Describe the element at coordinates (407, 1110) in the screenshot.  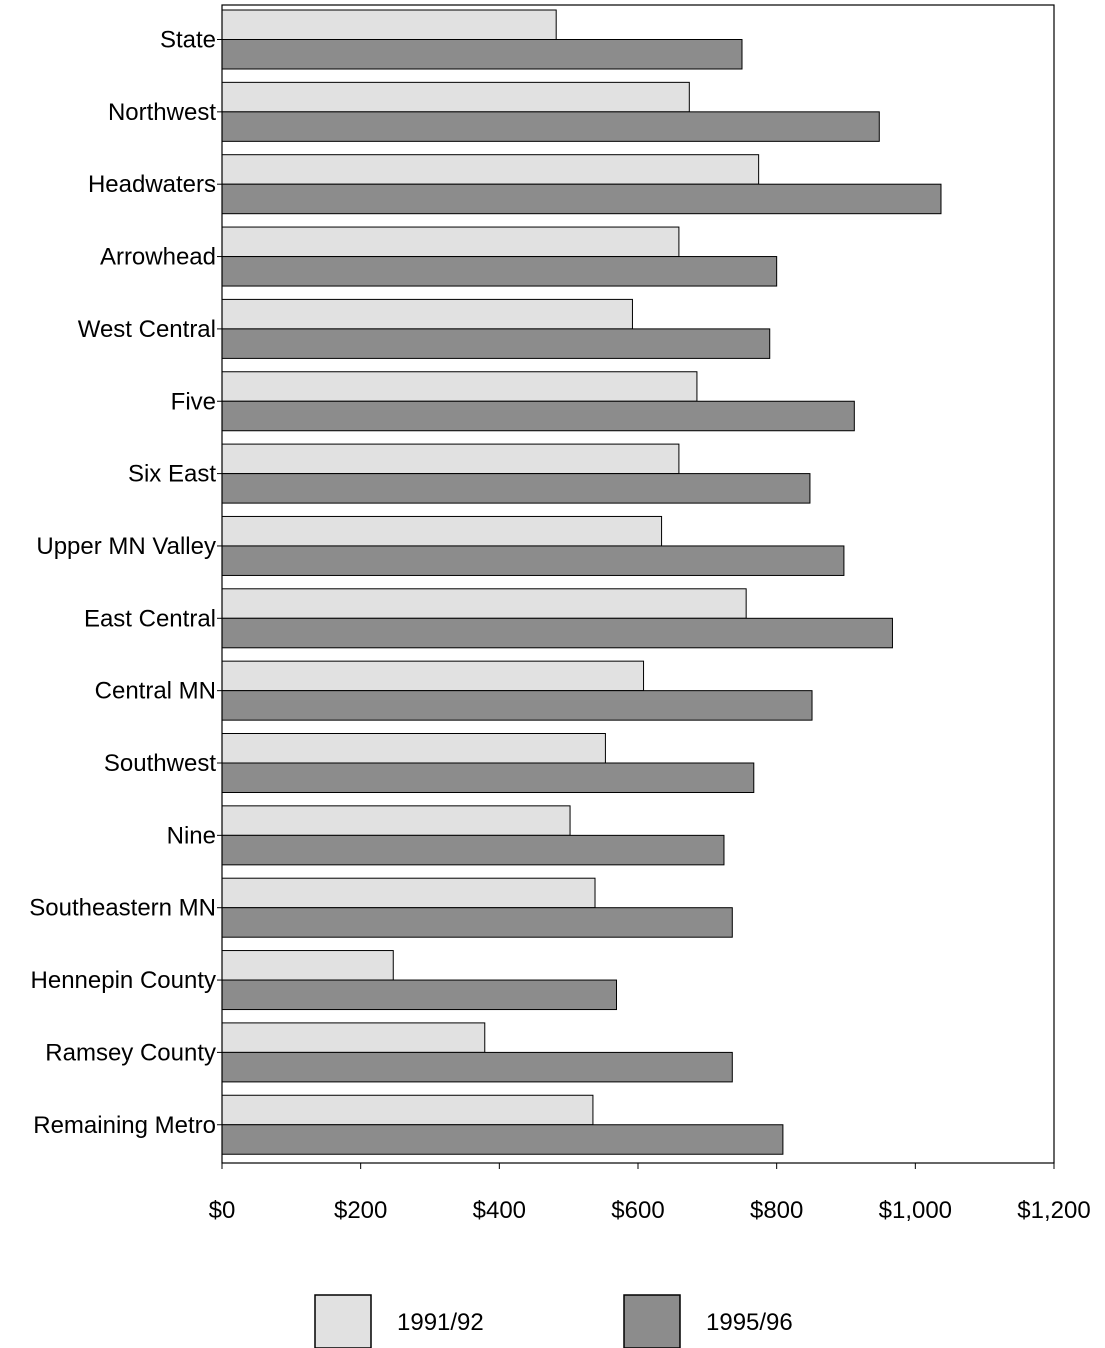
I see `bar-199192-remaining-metro` at that location.